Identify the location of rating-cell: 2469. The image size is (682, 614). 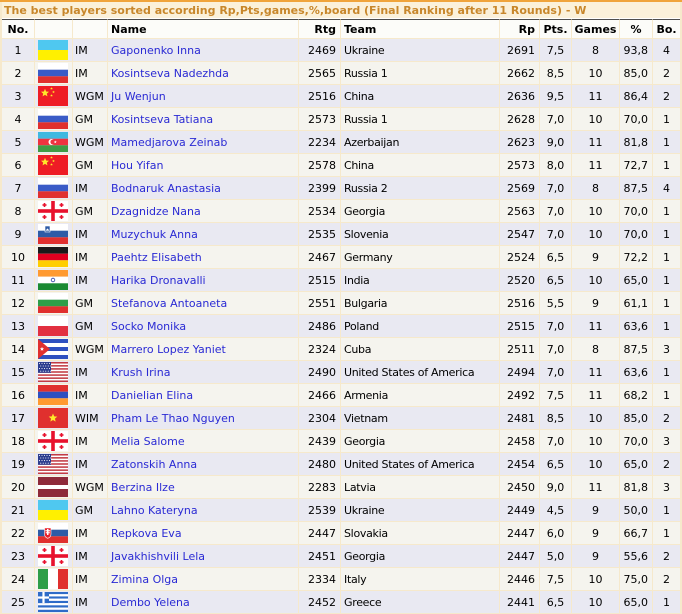
(319, 50).